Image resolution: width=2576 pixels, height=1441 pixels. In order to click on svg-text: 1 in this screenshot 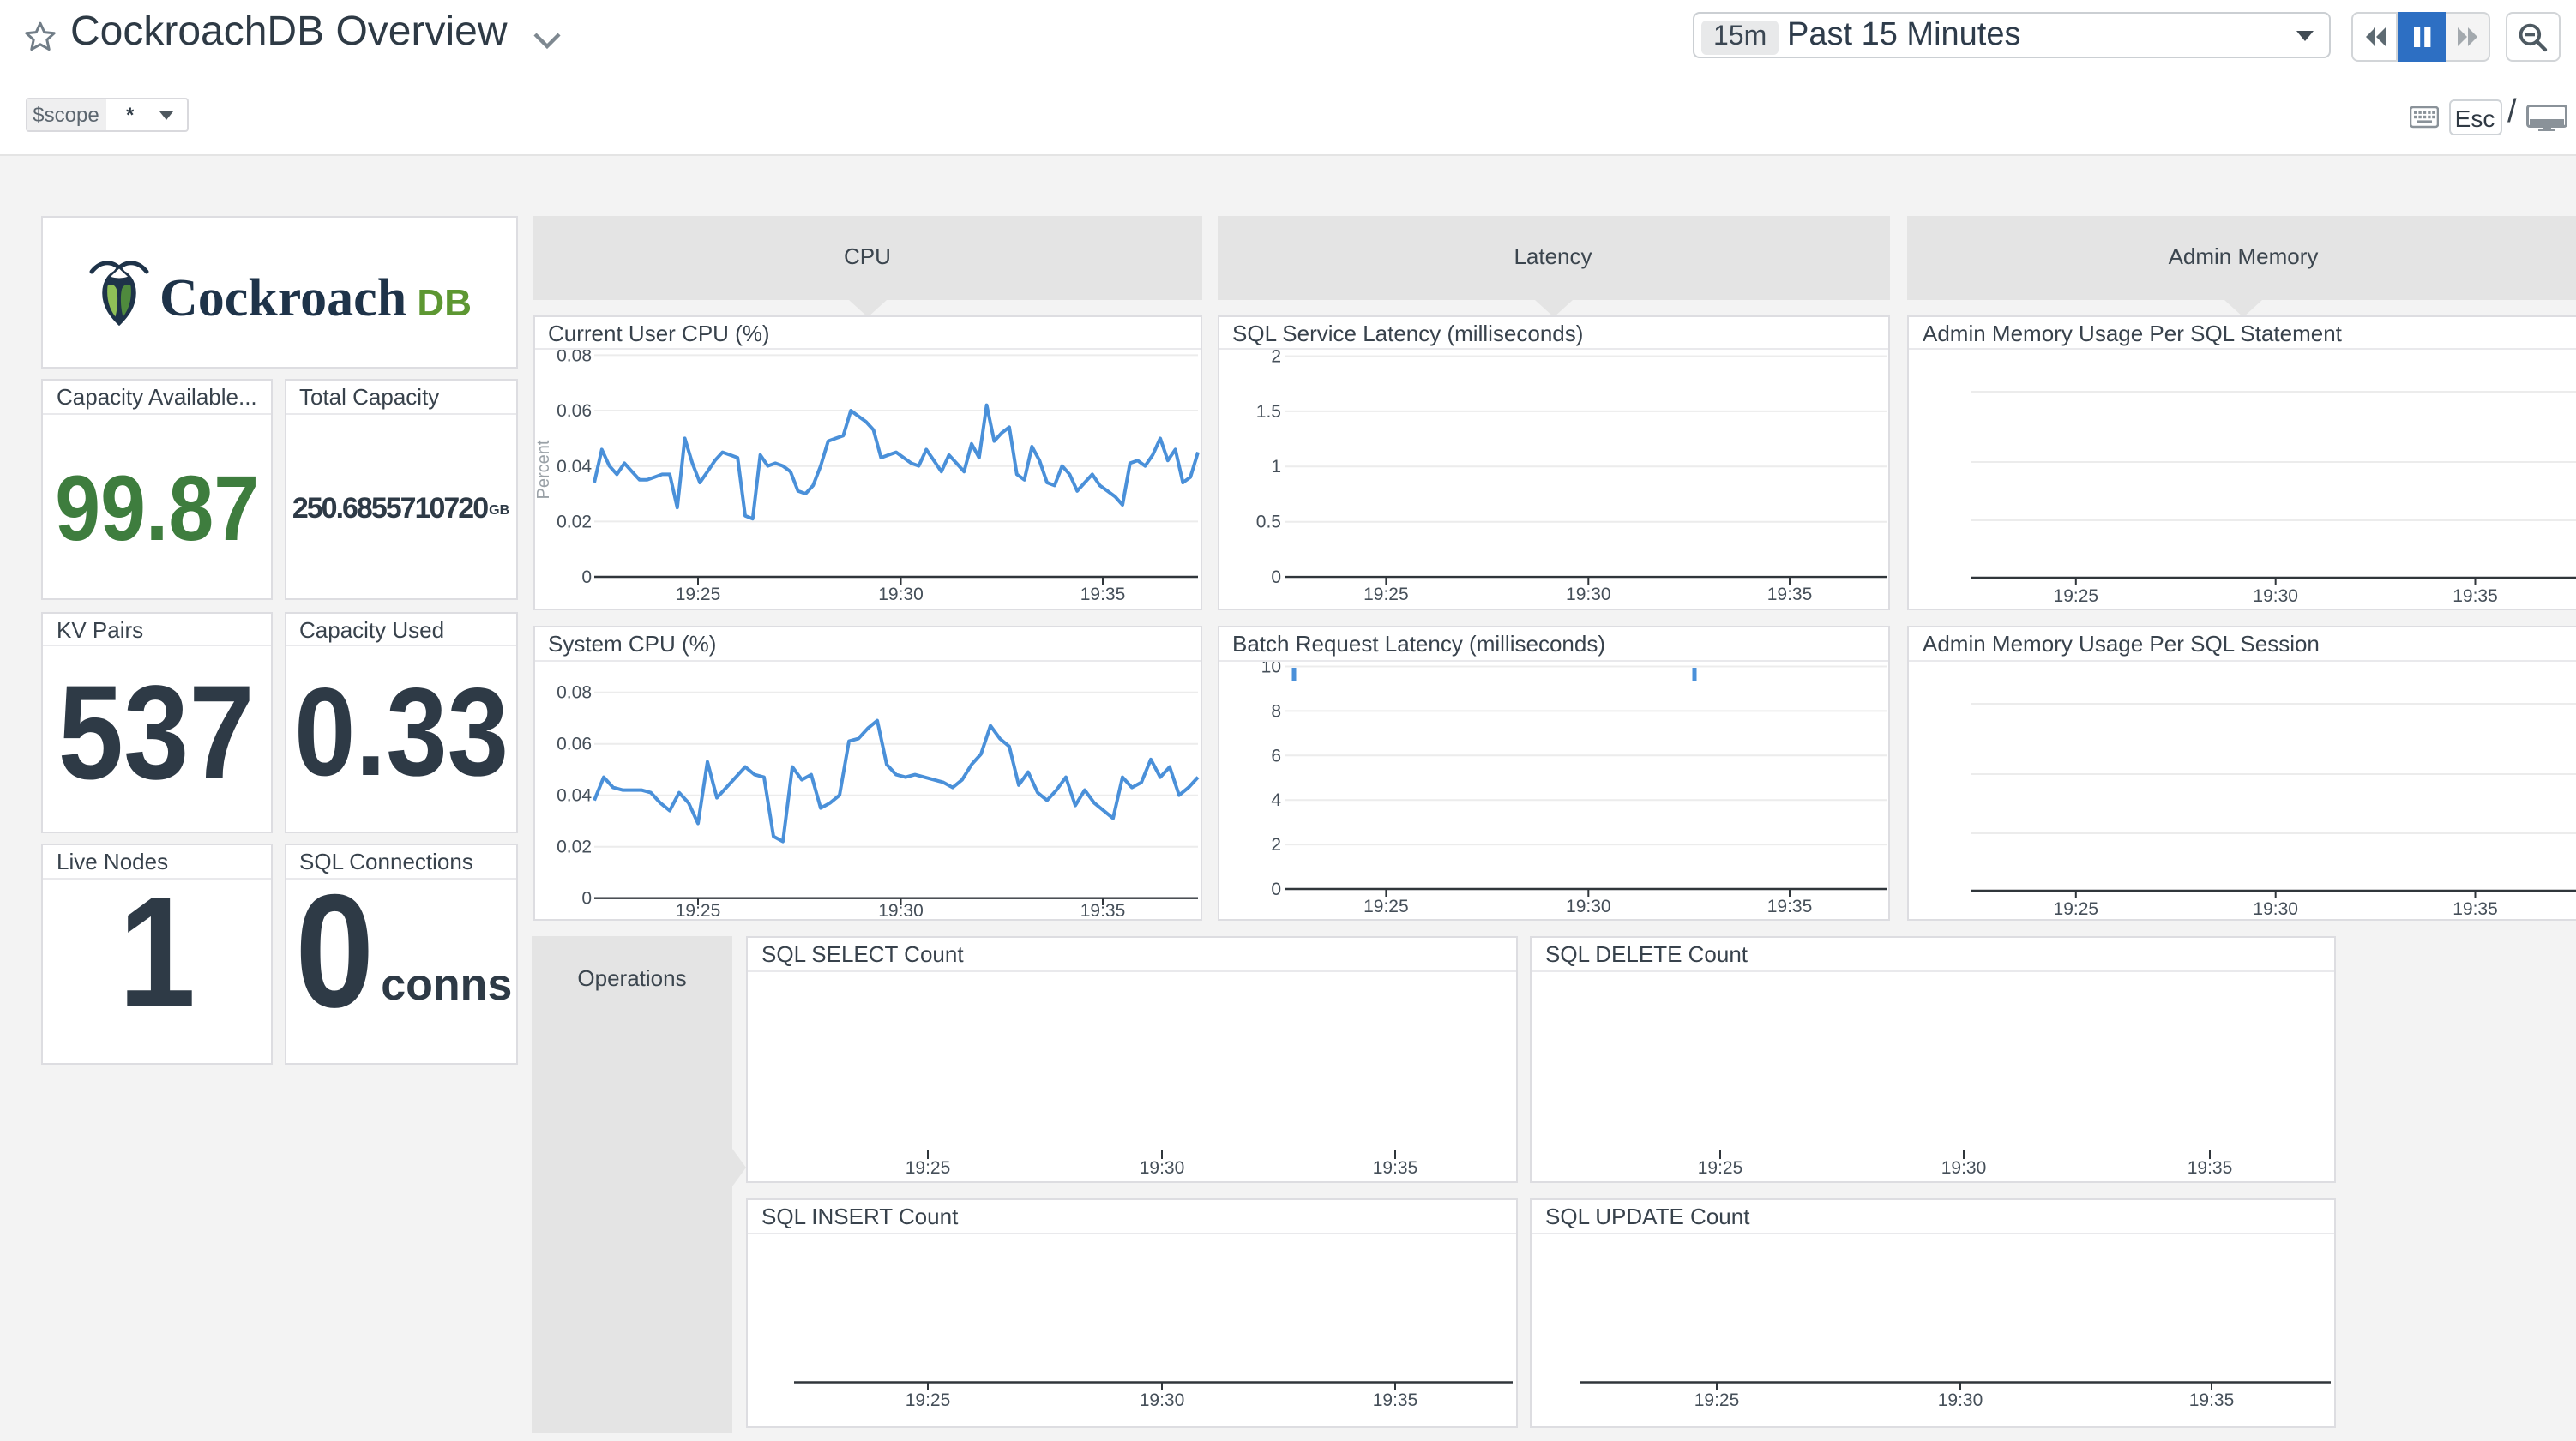, I will do `click(1275, 467)`.